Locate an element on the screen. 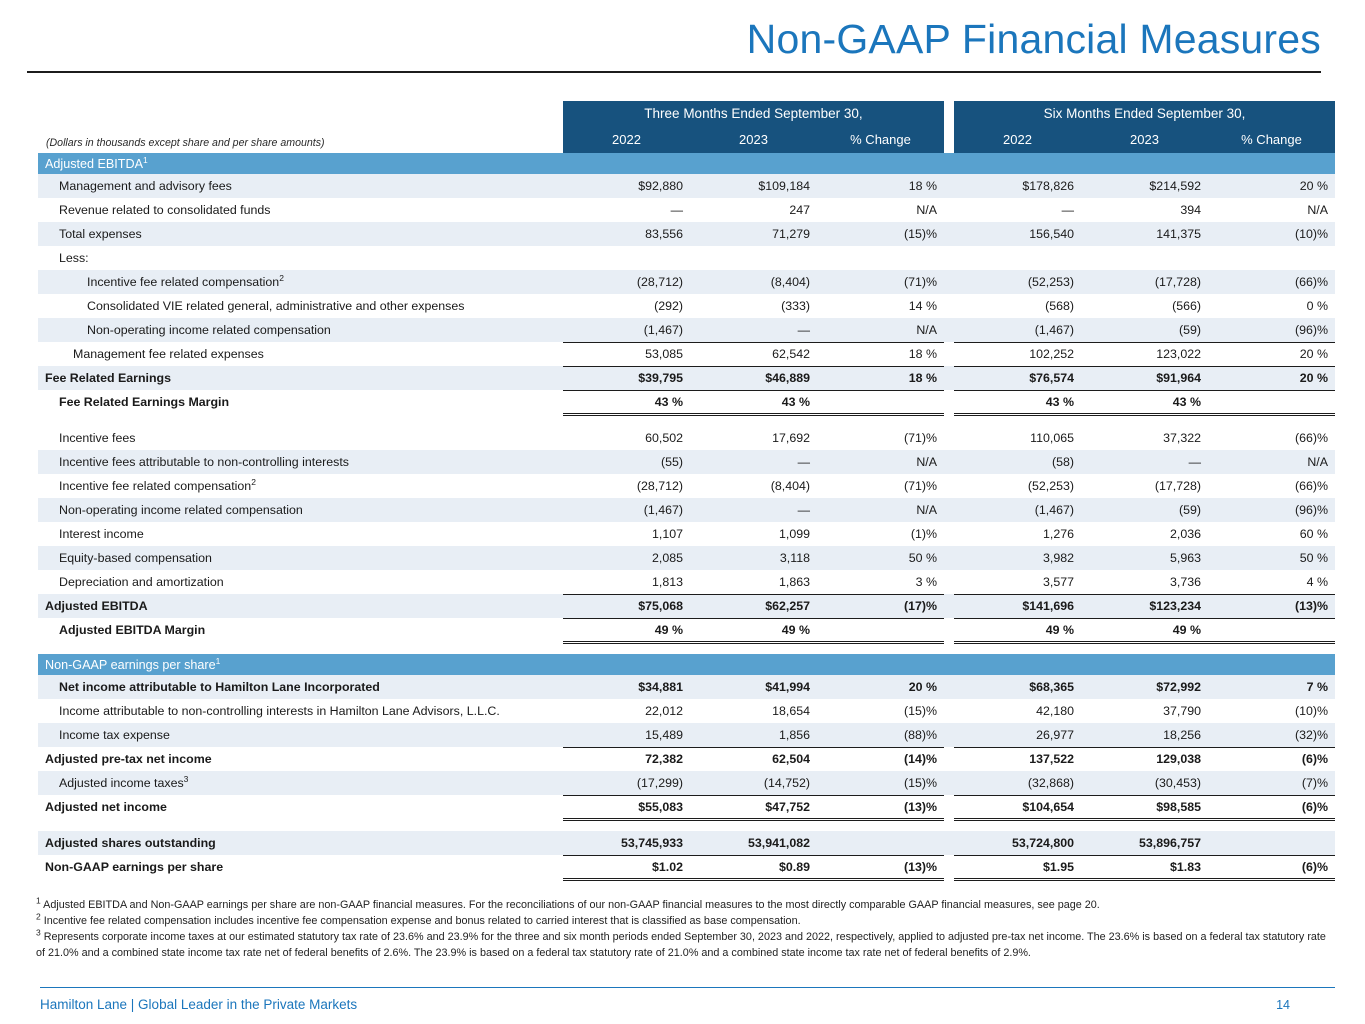 The height and width of the screenshot is (1024, 1365). cell-value: (17,299) is located at coordinates (626, 783).